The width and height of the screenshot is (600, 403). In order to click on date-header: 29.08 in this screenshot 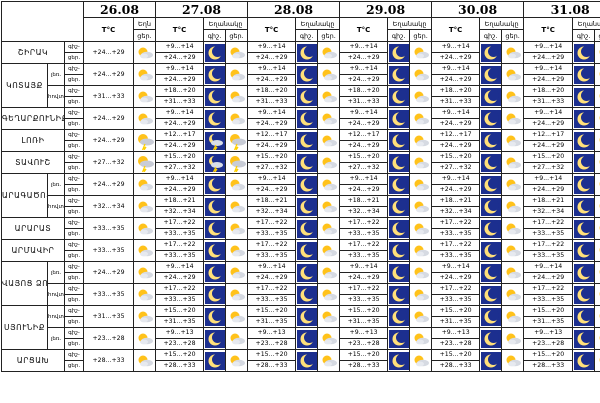, I will do `click(386, 9)`.